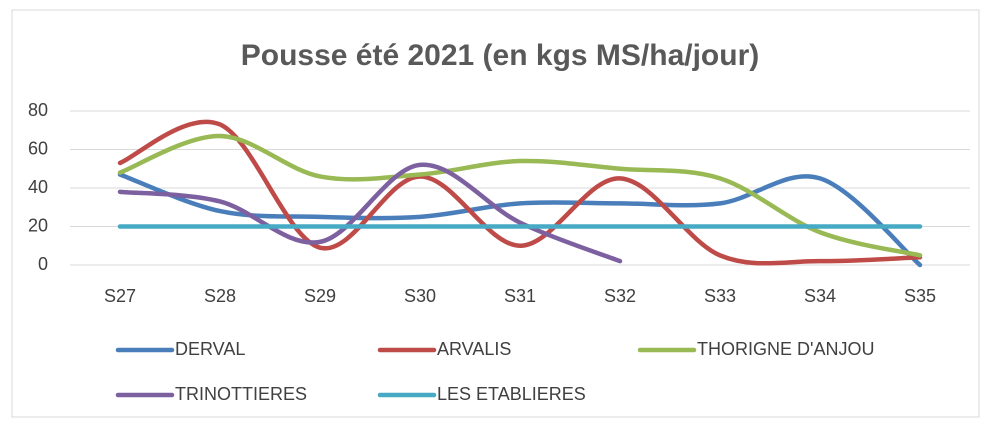 The height and width of the screenshot is (427, 983). What do you see at coordinates (38, 225) in the screenshot?
I see `y-tick-label: 20` at bounding box center [38, 225].